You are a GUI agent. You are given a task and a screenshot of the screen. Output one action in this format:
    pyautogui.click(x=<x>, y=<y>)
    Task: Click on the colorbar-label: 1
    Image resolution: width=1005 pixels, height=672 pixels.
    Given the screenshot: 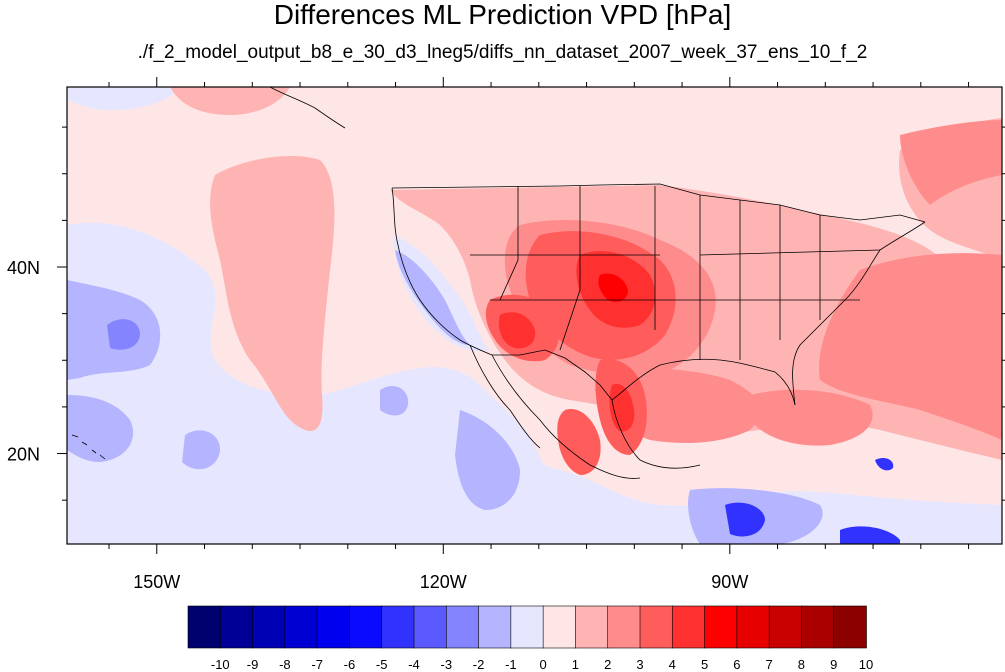 What is the action you would take?
    pyautogui.click(x=575, y=664)
    